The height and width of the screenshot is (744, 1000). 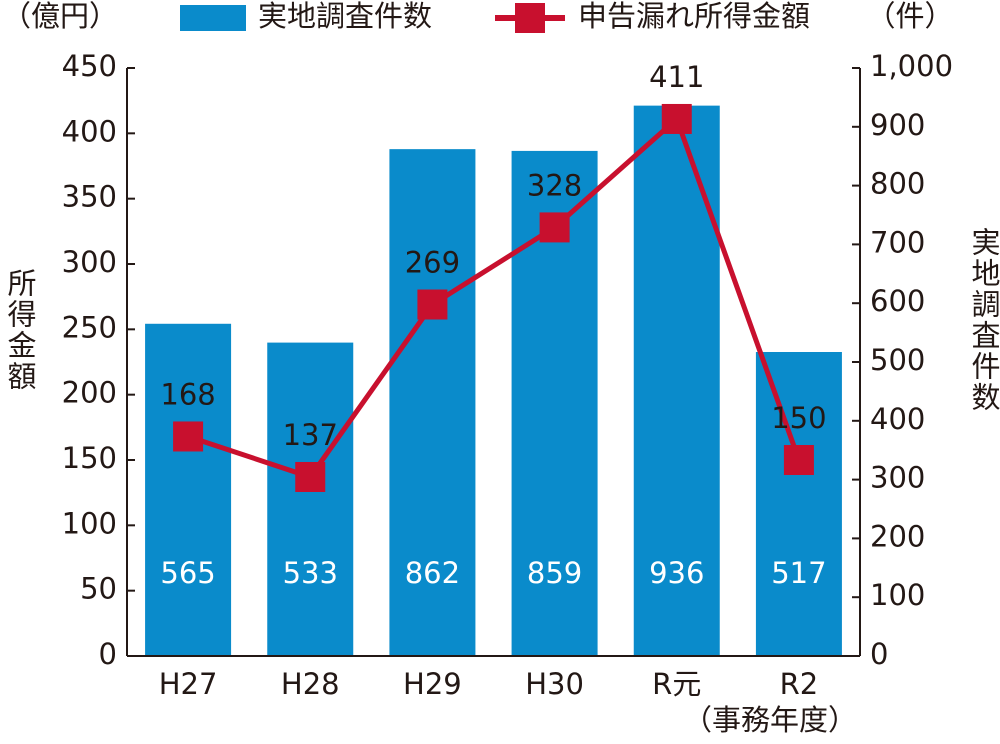 I want to click on y-tick-label: 400, so click(x=89, y=131).